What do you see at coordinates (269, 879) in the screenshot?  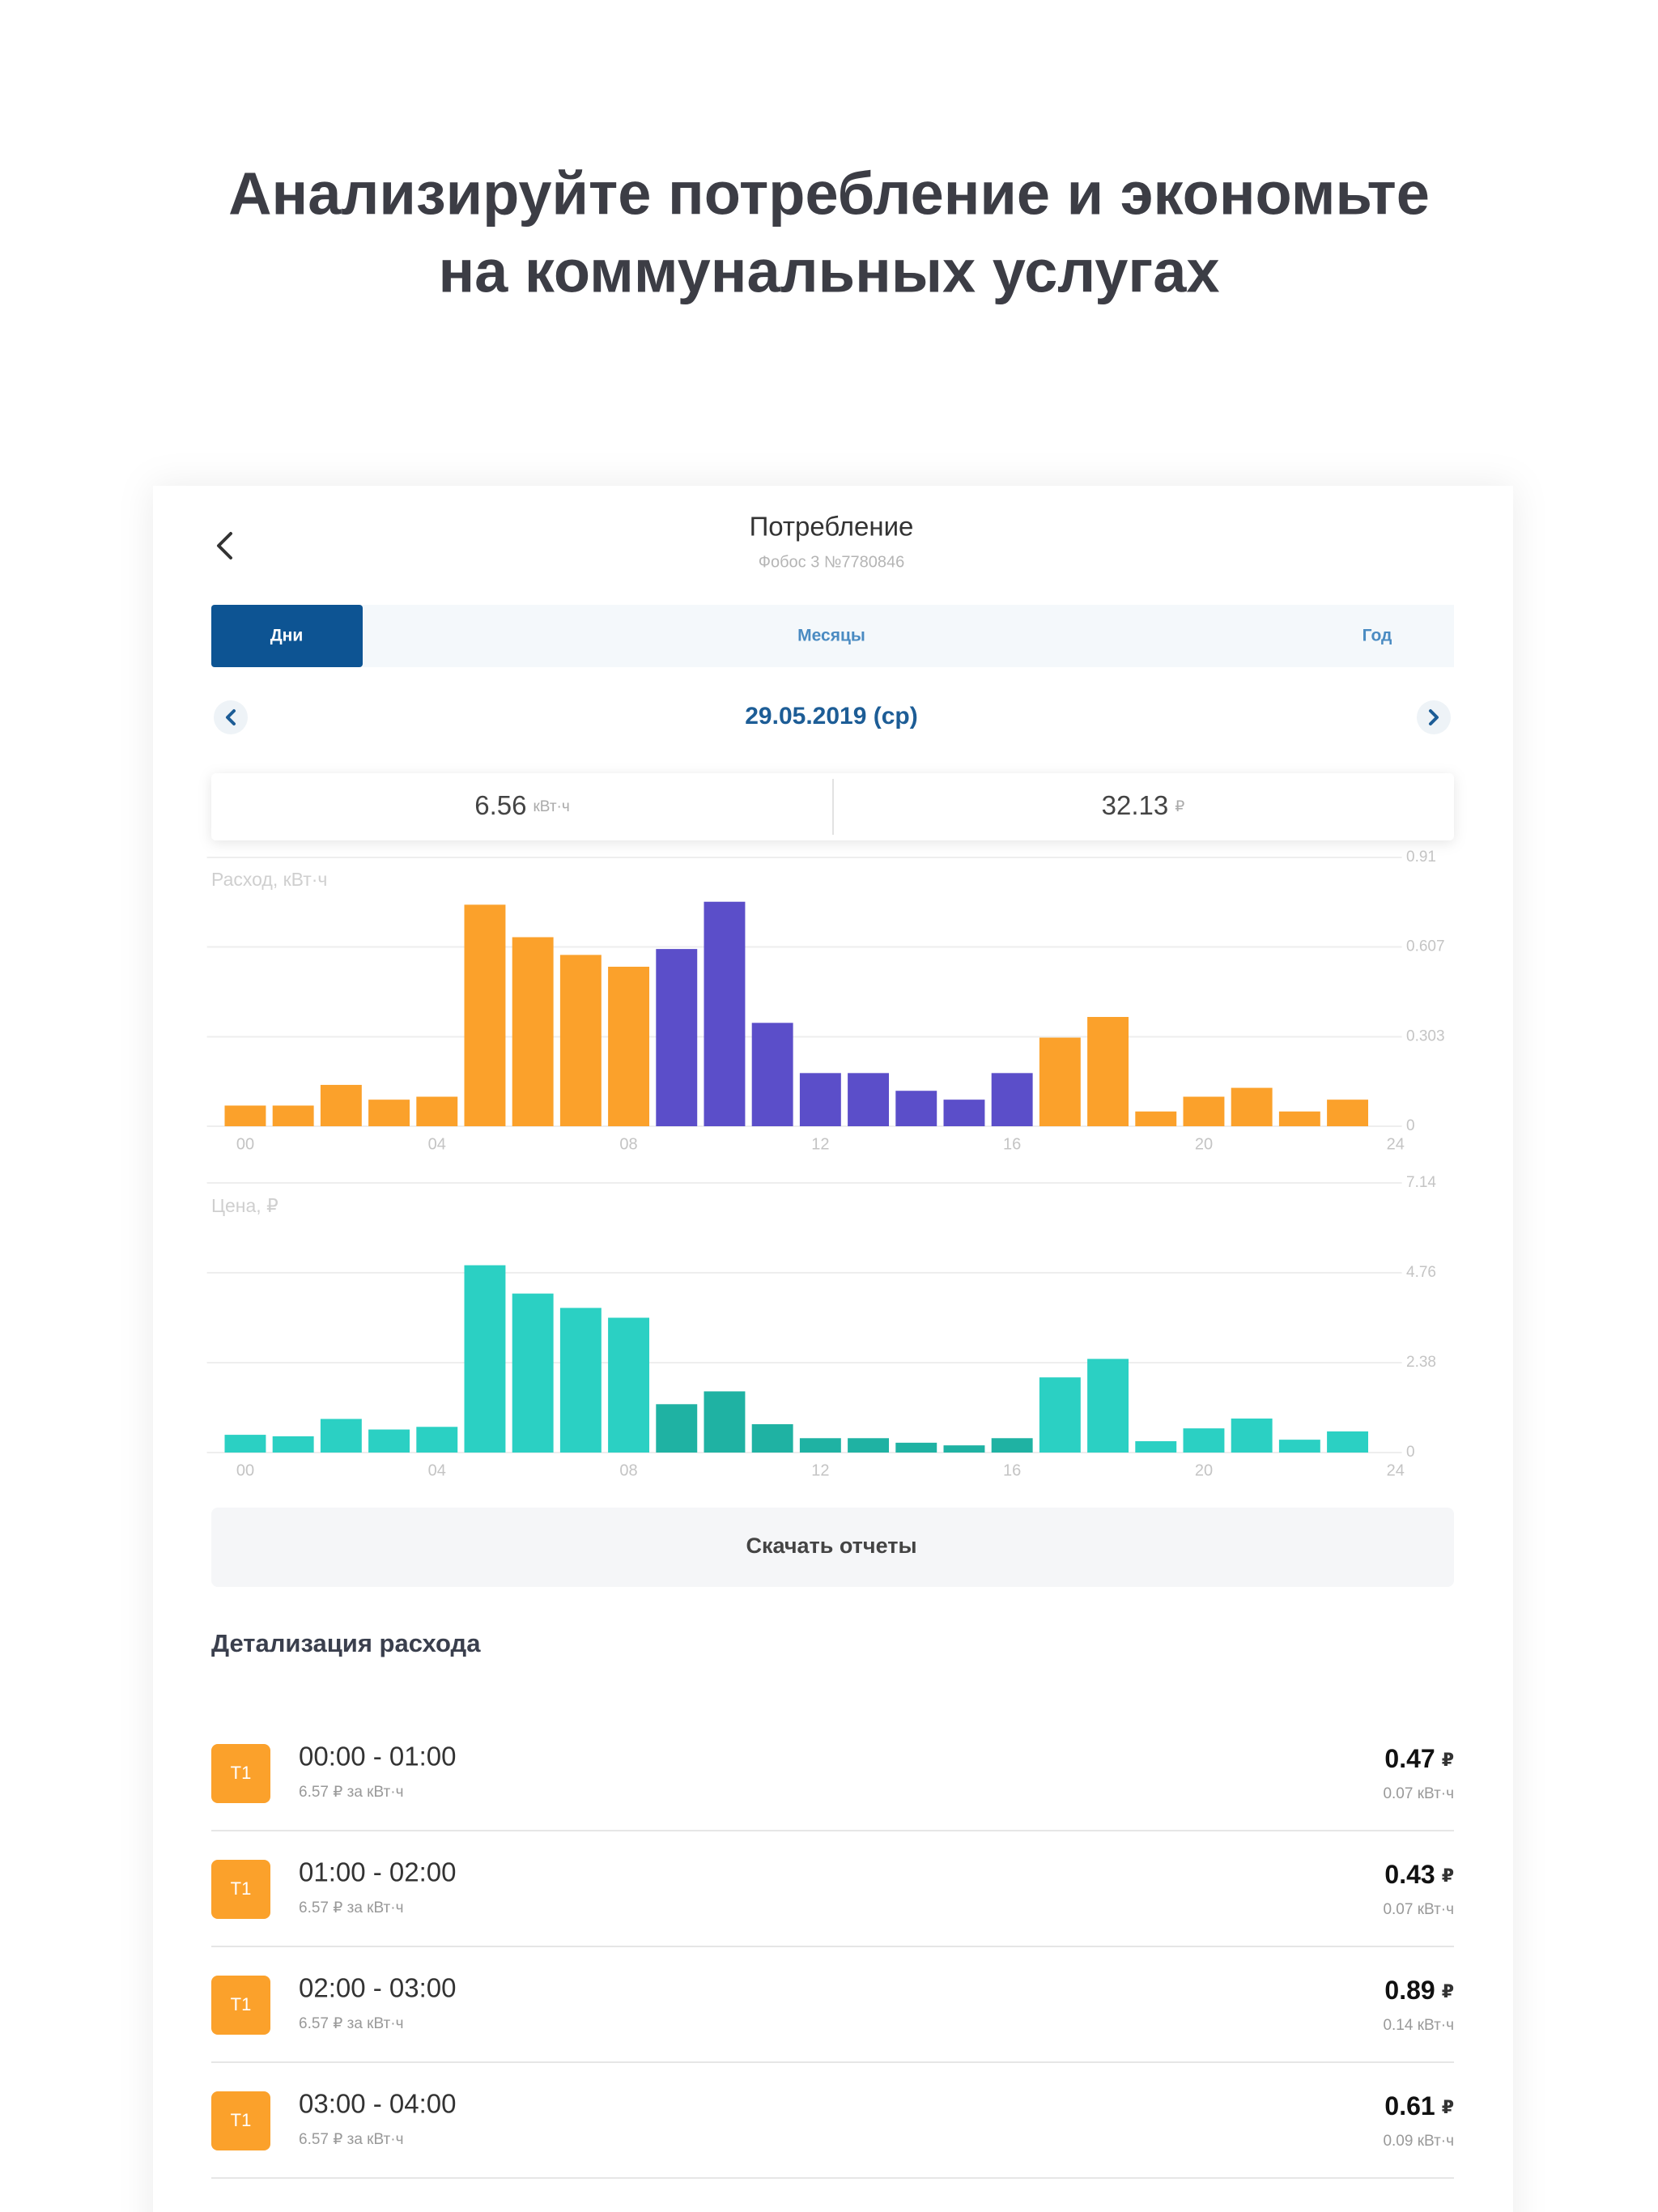 I see `chart-title: Расход, кВт·ч` at bounding box center [269, 879].